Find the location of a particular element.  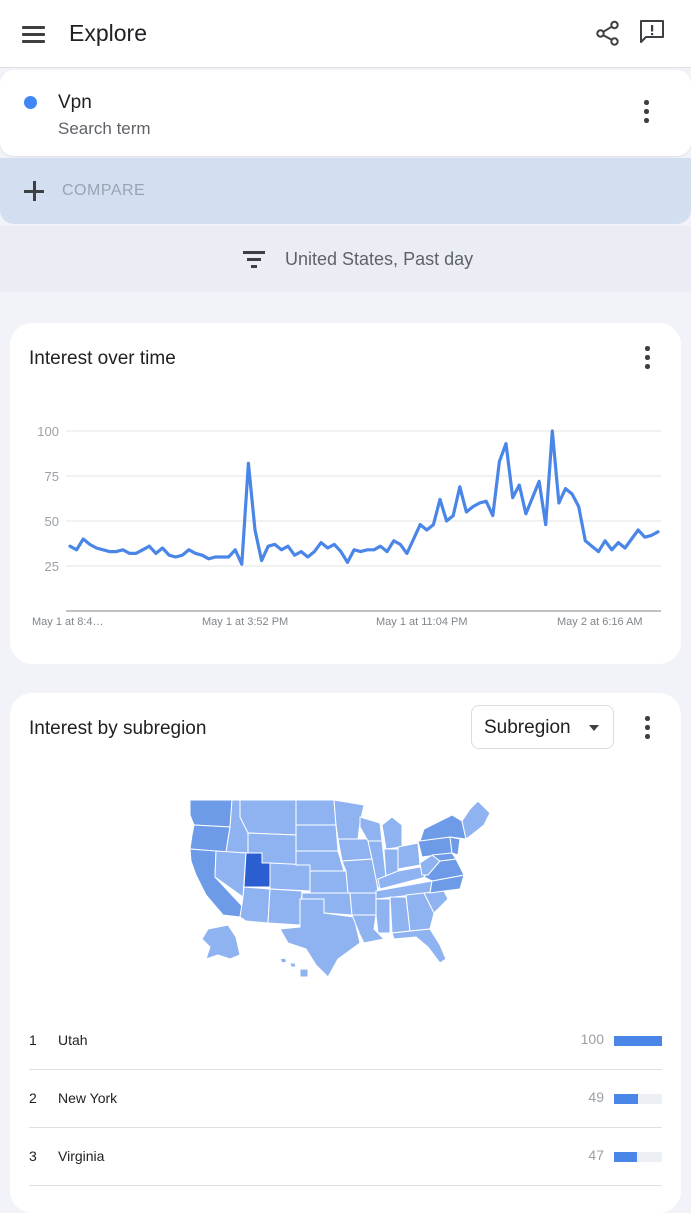

interest-over-time-title: Interest over time is located at coordinates (102, 358).